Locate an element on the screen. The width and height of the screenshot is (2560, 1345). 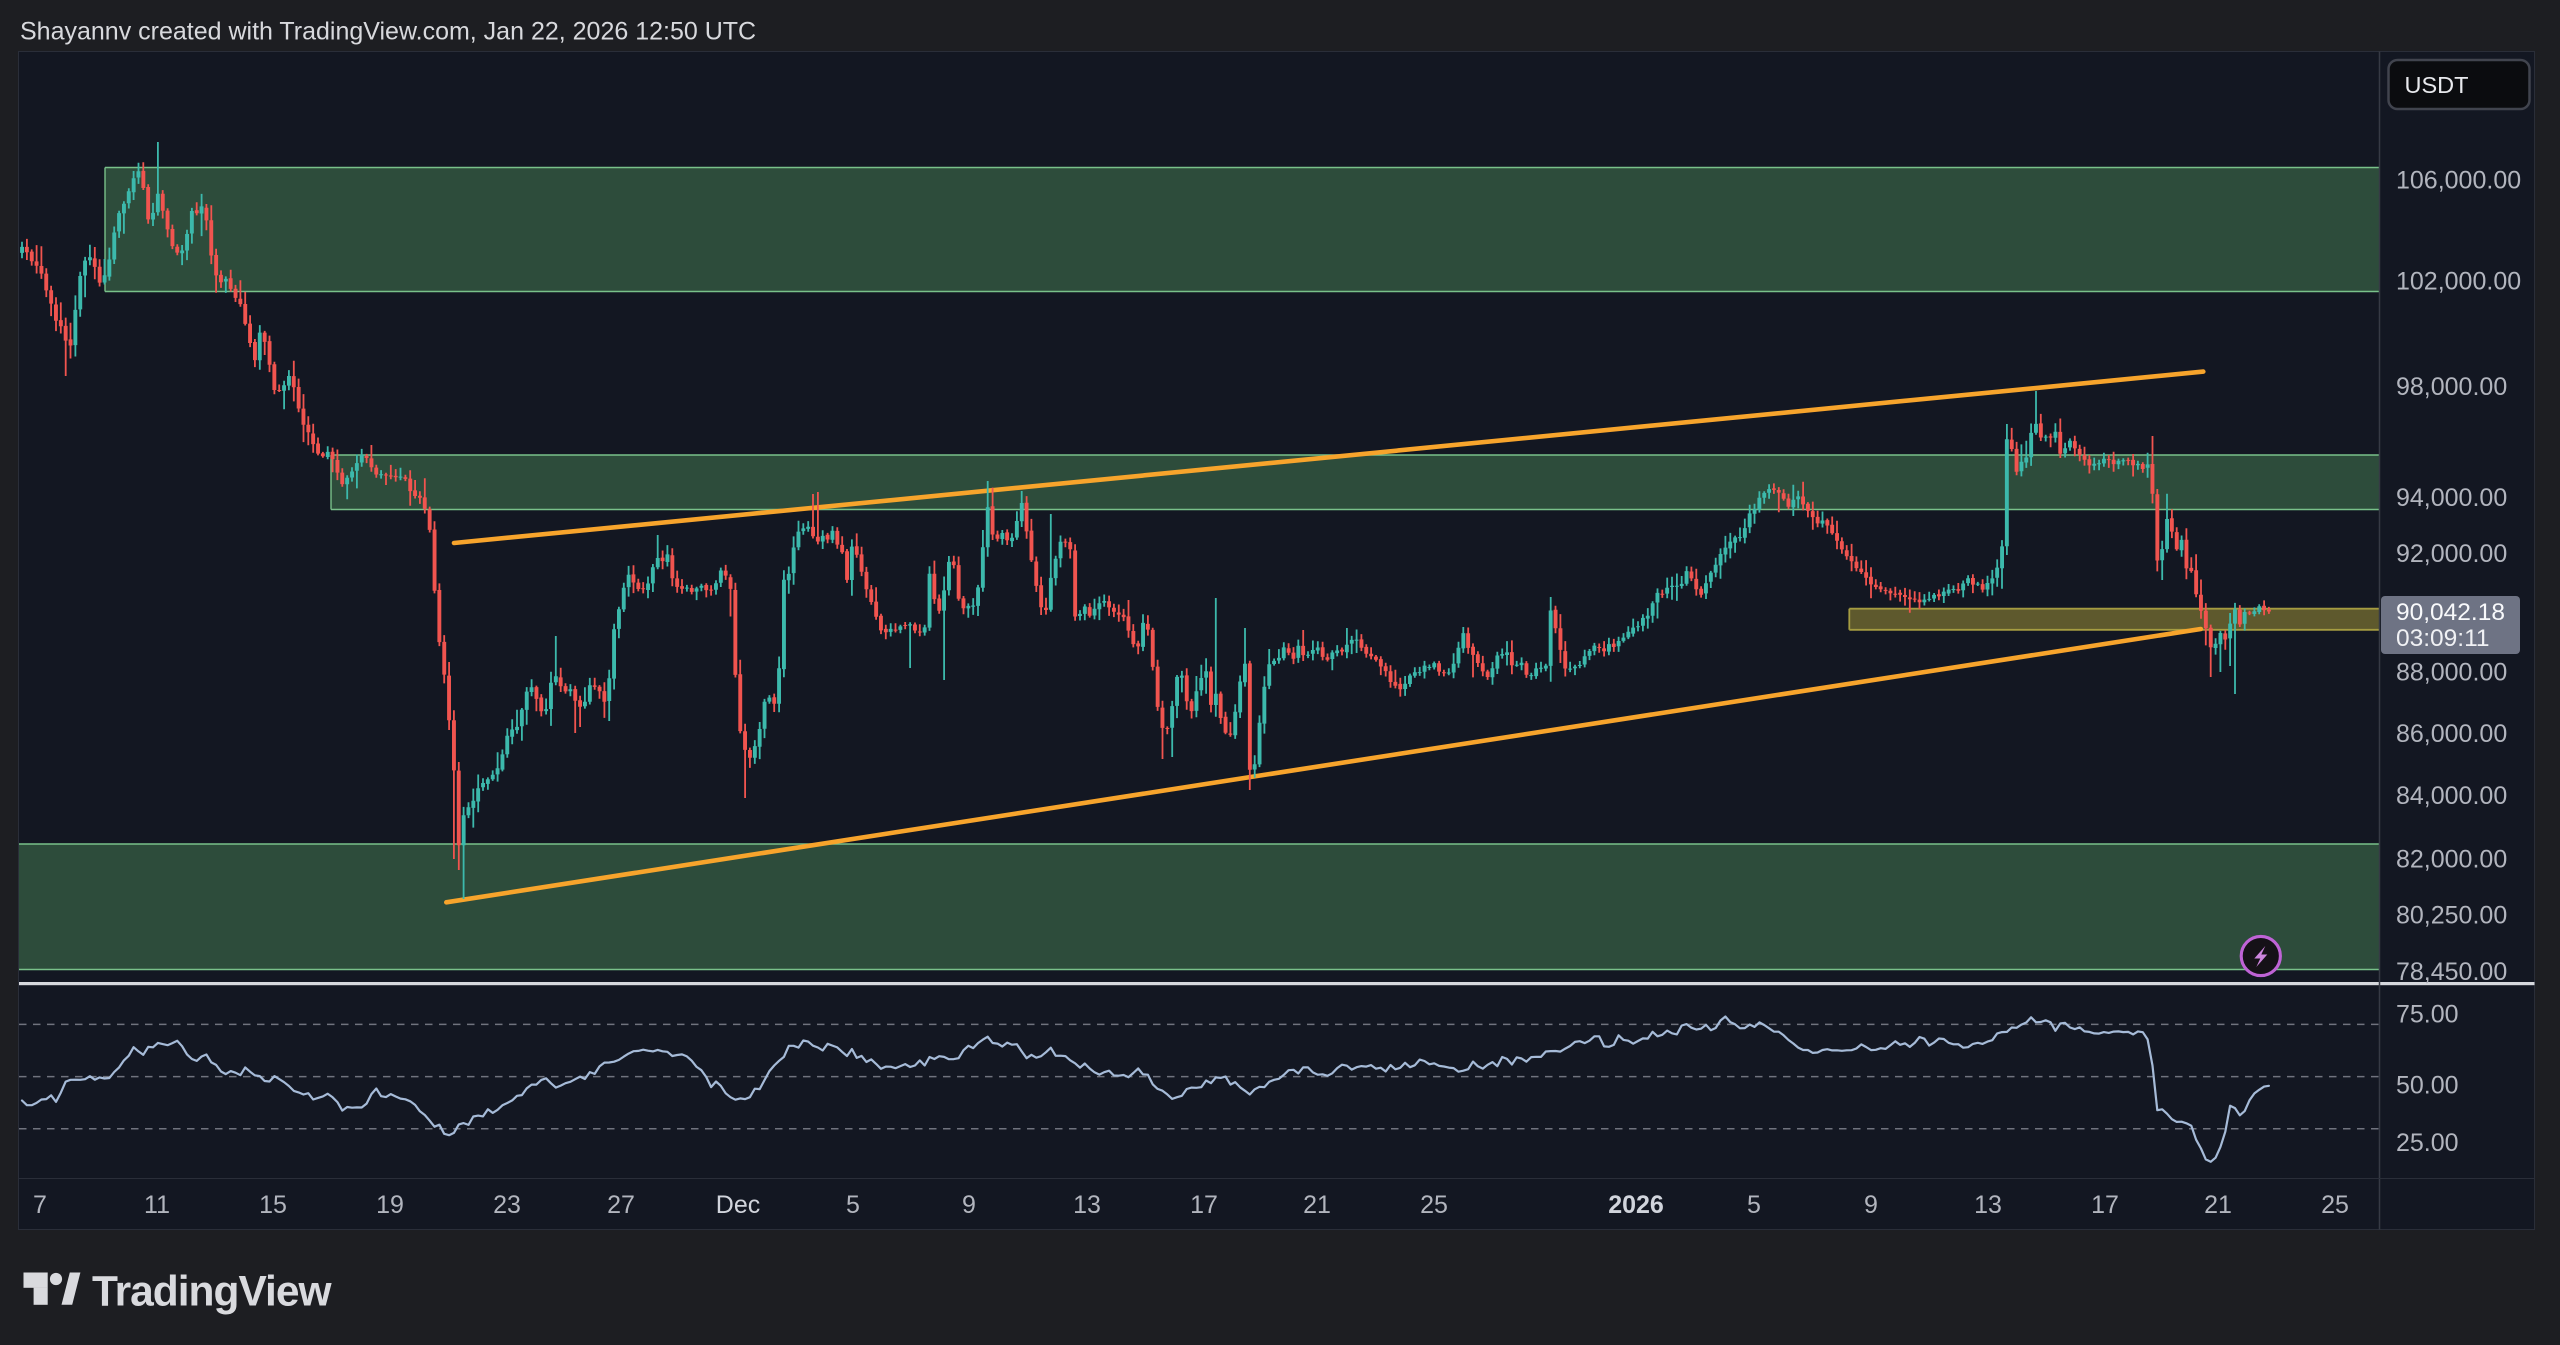
svg-text: 15 is located at coordinates (273, 1205).